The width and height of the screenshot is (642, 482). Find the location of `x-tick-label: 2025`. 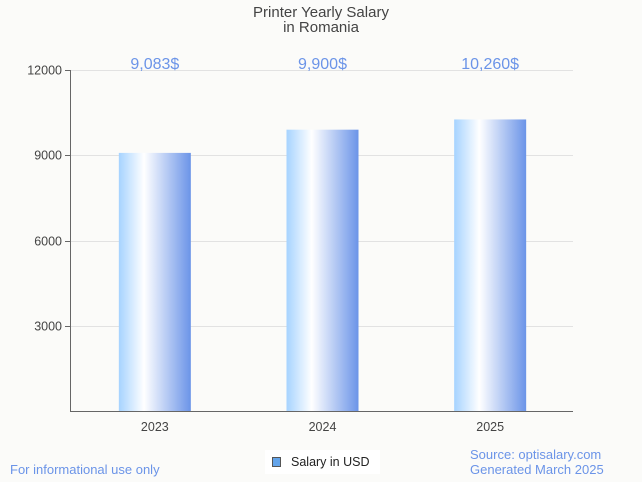

x-tick-label: 2025 is located at coordinates (490, 427).